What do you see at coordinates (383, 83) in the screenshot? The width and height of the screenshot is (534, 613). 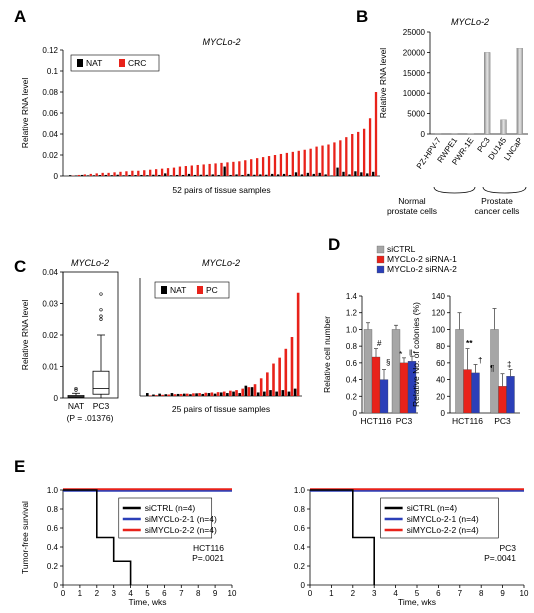 I see `b-y-axis-label: Relative RNA level` at bounding box center [383, 83].